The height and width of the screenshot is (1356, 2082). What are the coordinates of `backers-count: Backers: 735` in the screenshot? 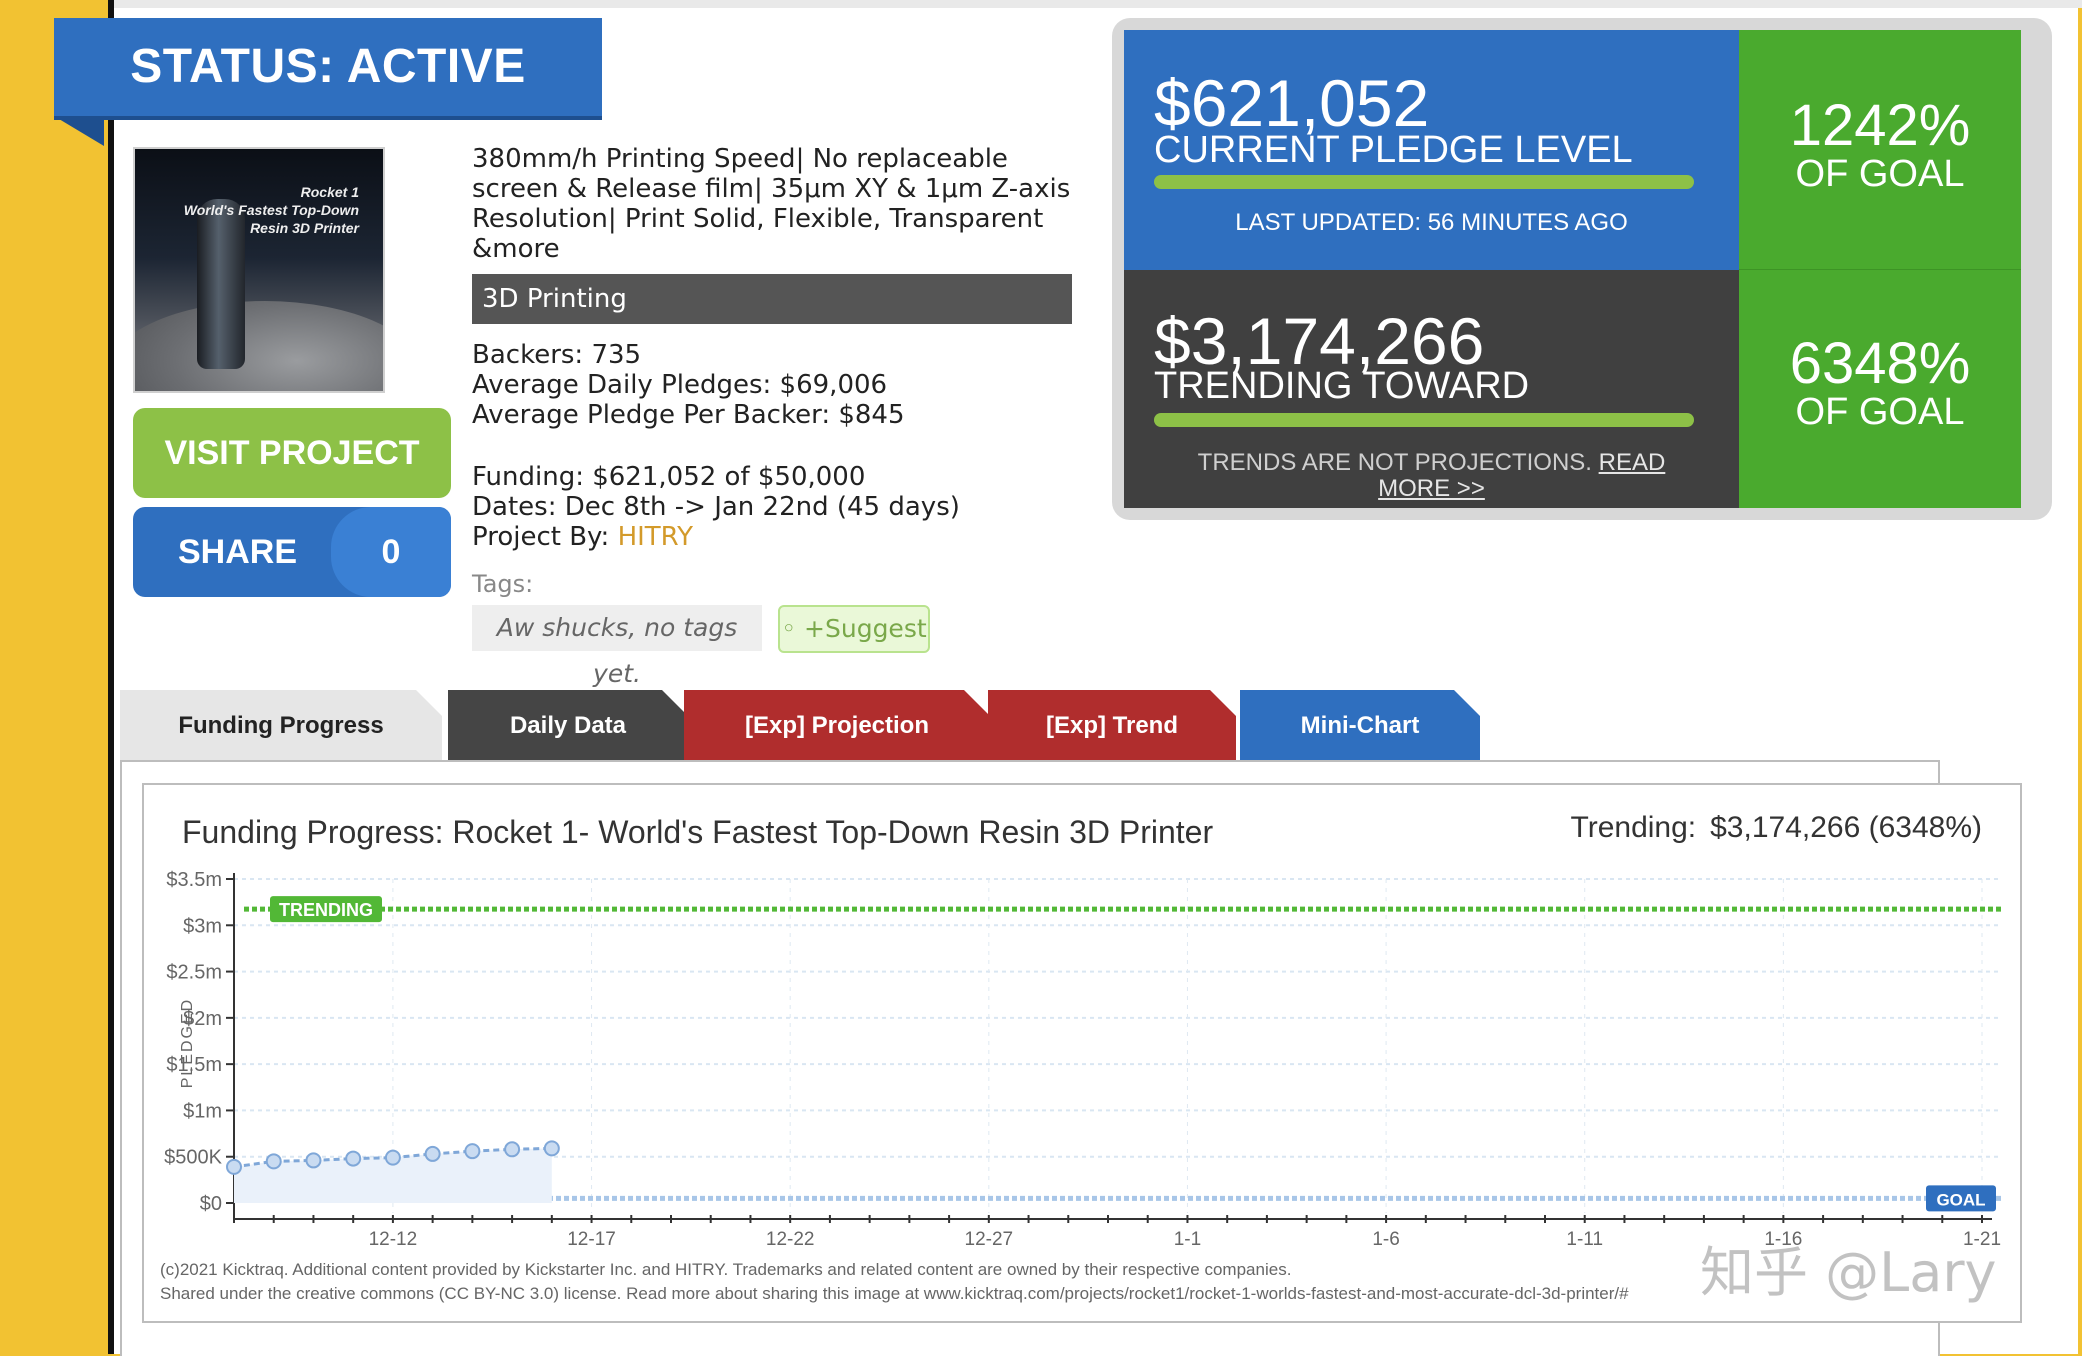 It's located at (557, 355).